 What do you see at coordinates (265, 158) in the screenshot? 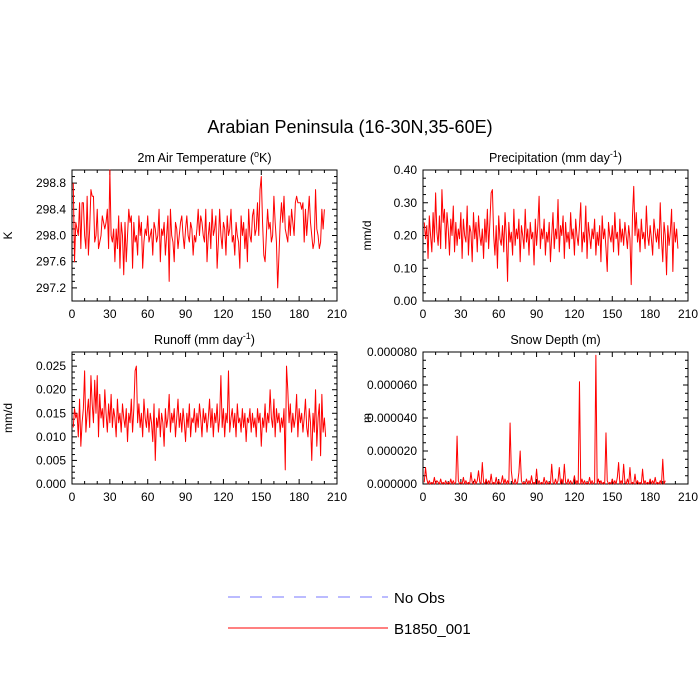
I see `panel-title-rest: K)` at bounding box center [265, 158].